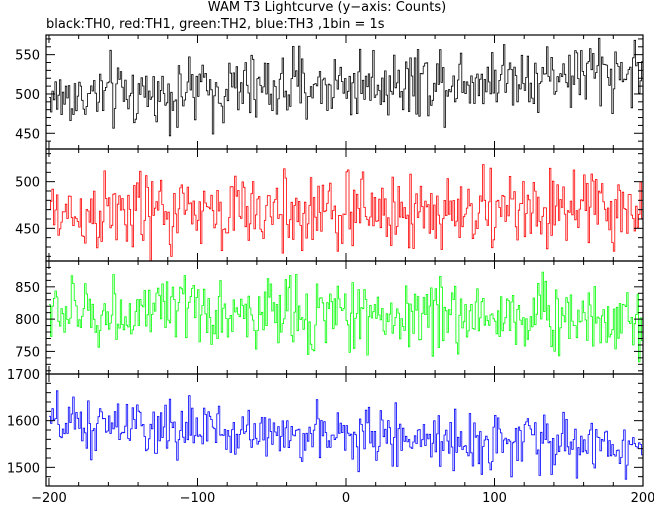 This screenshot has width=654, height=505. What do you see at coordinates (27, 352) in the screenshot?
I see `y-tick-label: 750` at bounding box center [27, 352].